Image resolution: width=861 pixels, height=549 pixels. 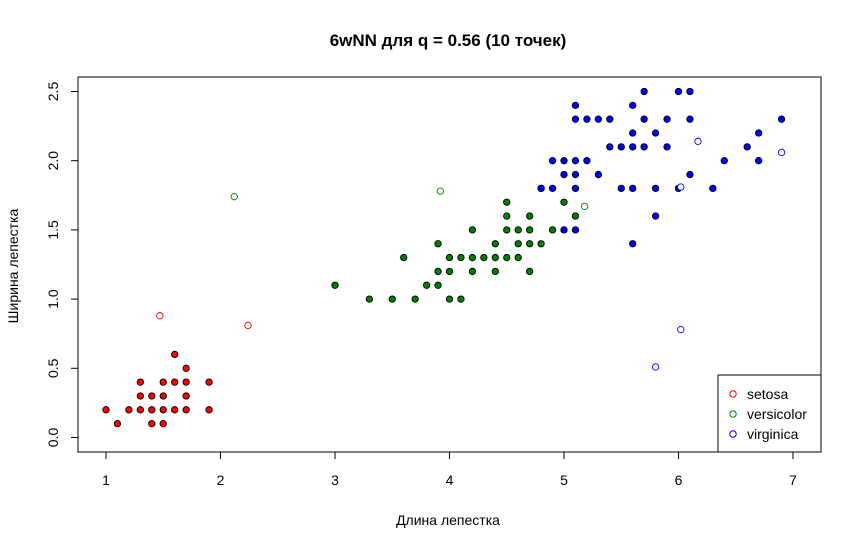 What do you see at coordinates (733, 434) in the screenshot?
I see `legend-marker-virginica` at bounding box center [733, 434].